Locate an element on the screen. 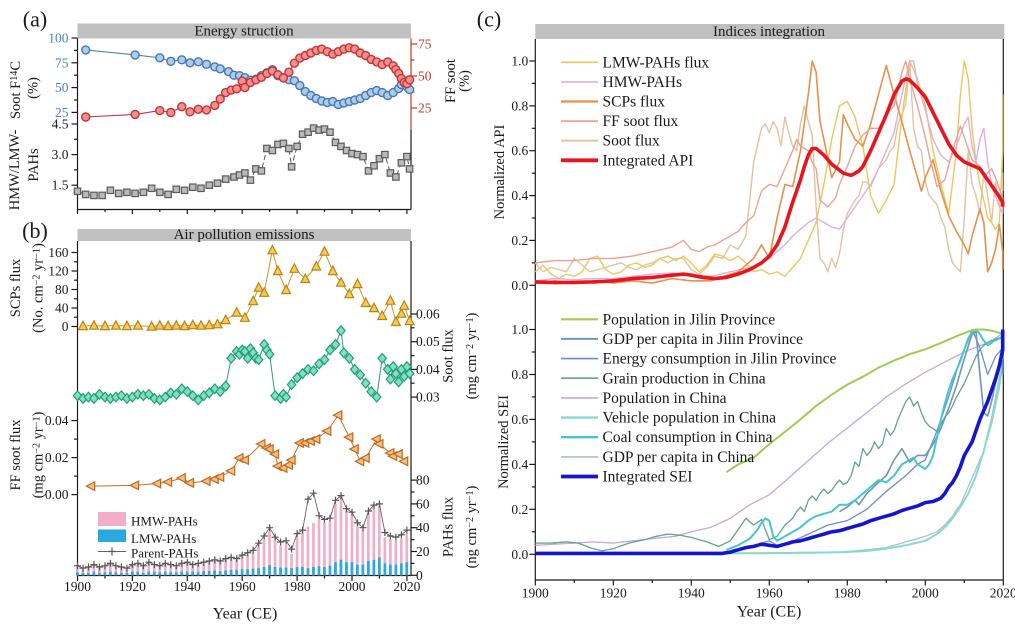 This screenshot has width=1015, height=625. svg-text: Population in Jilin Province is located at coordinates (689, 319).